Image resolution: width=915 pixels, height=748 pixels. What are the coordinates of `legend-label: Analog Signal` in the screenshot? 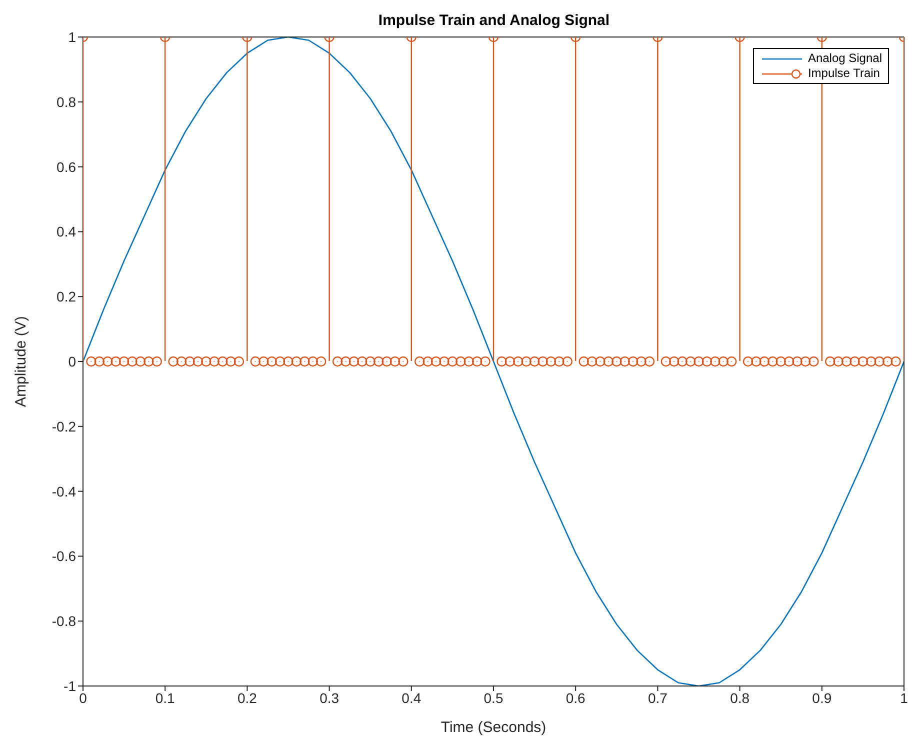 It's located at (845, 58).